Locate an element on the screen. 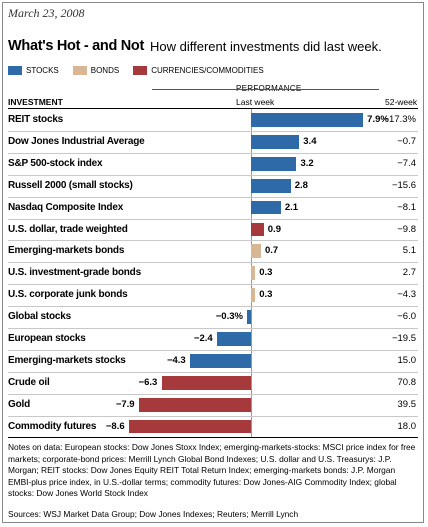 This screenshot has height=527, width=428. week52-value-u-s-dollar-trade-weighted: −9.8 is located at coordinates (406, 229).